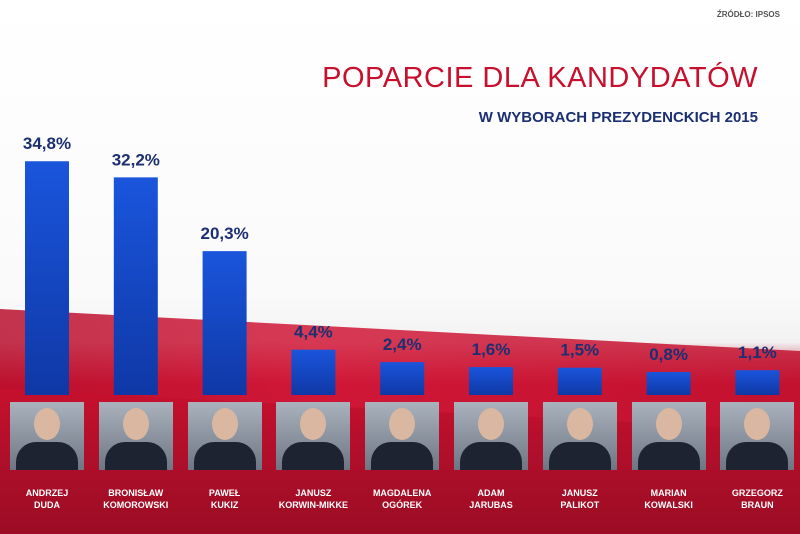 Image resolution: width=800 pixels, height=534 pixels. What do you see at coordinates (313, 332) in the screenshot?
I see `value-label: 4,4%` at bounding box center [313, 332].